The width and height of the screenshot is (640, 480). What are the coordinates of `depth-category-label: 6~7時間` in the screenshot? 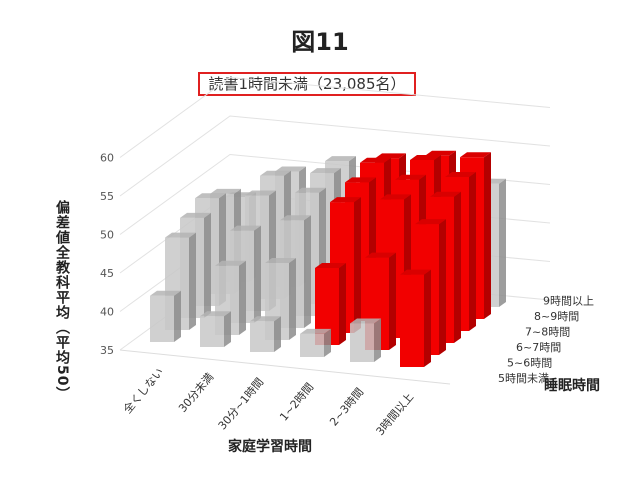 It's located at (538, 347).